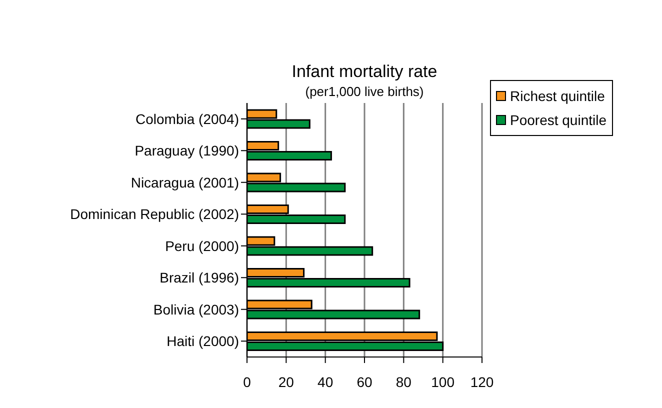  Describe the element at coordinates (202, 341) in the screenshot. I see `y-tick-label: Haiti (2000)` at that location.